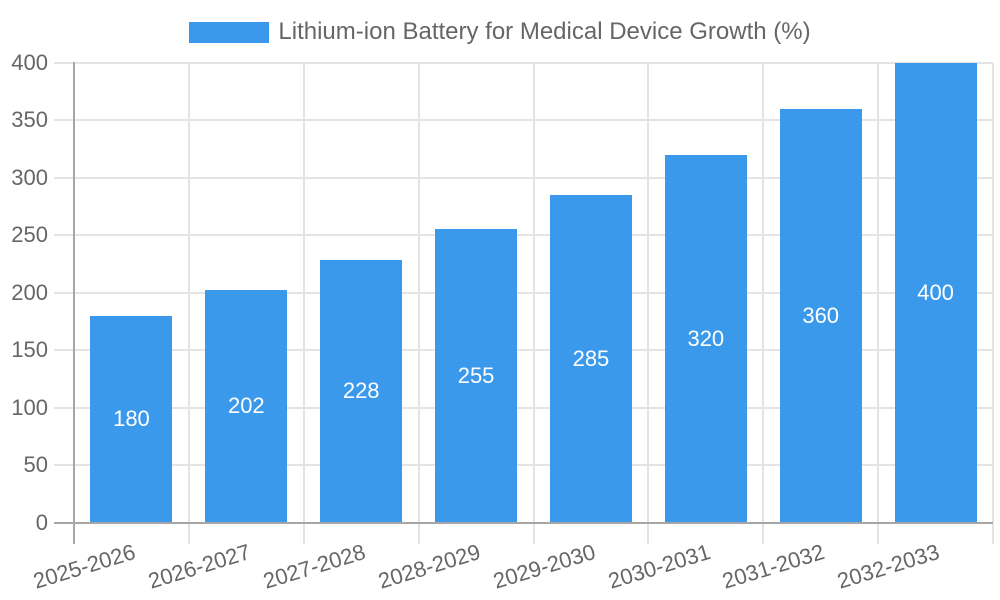  I want to click on y-axis-tick-label: 150, so click(29, 349).